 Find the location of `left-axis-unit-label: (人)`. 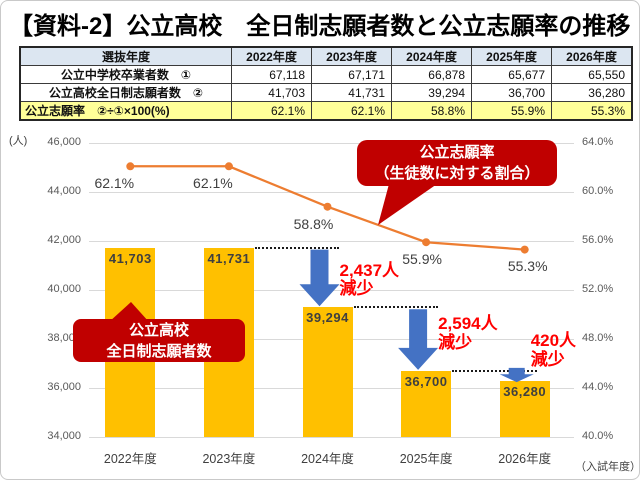

left-axis-unit-label: (人) is located at coordinates (18, 141).